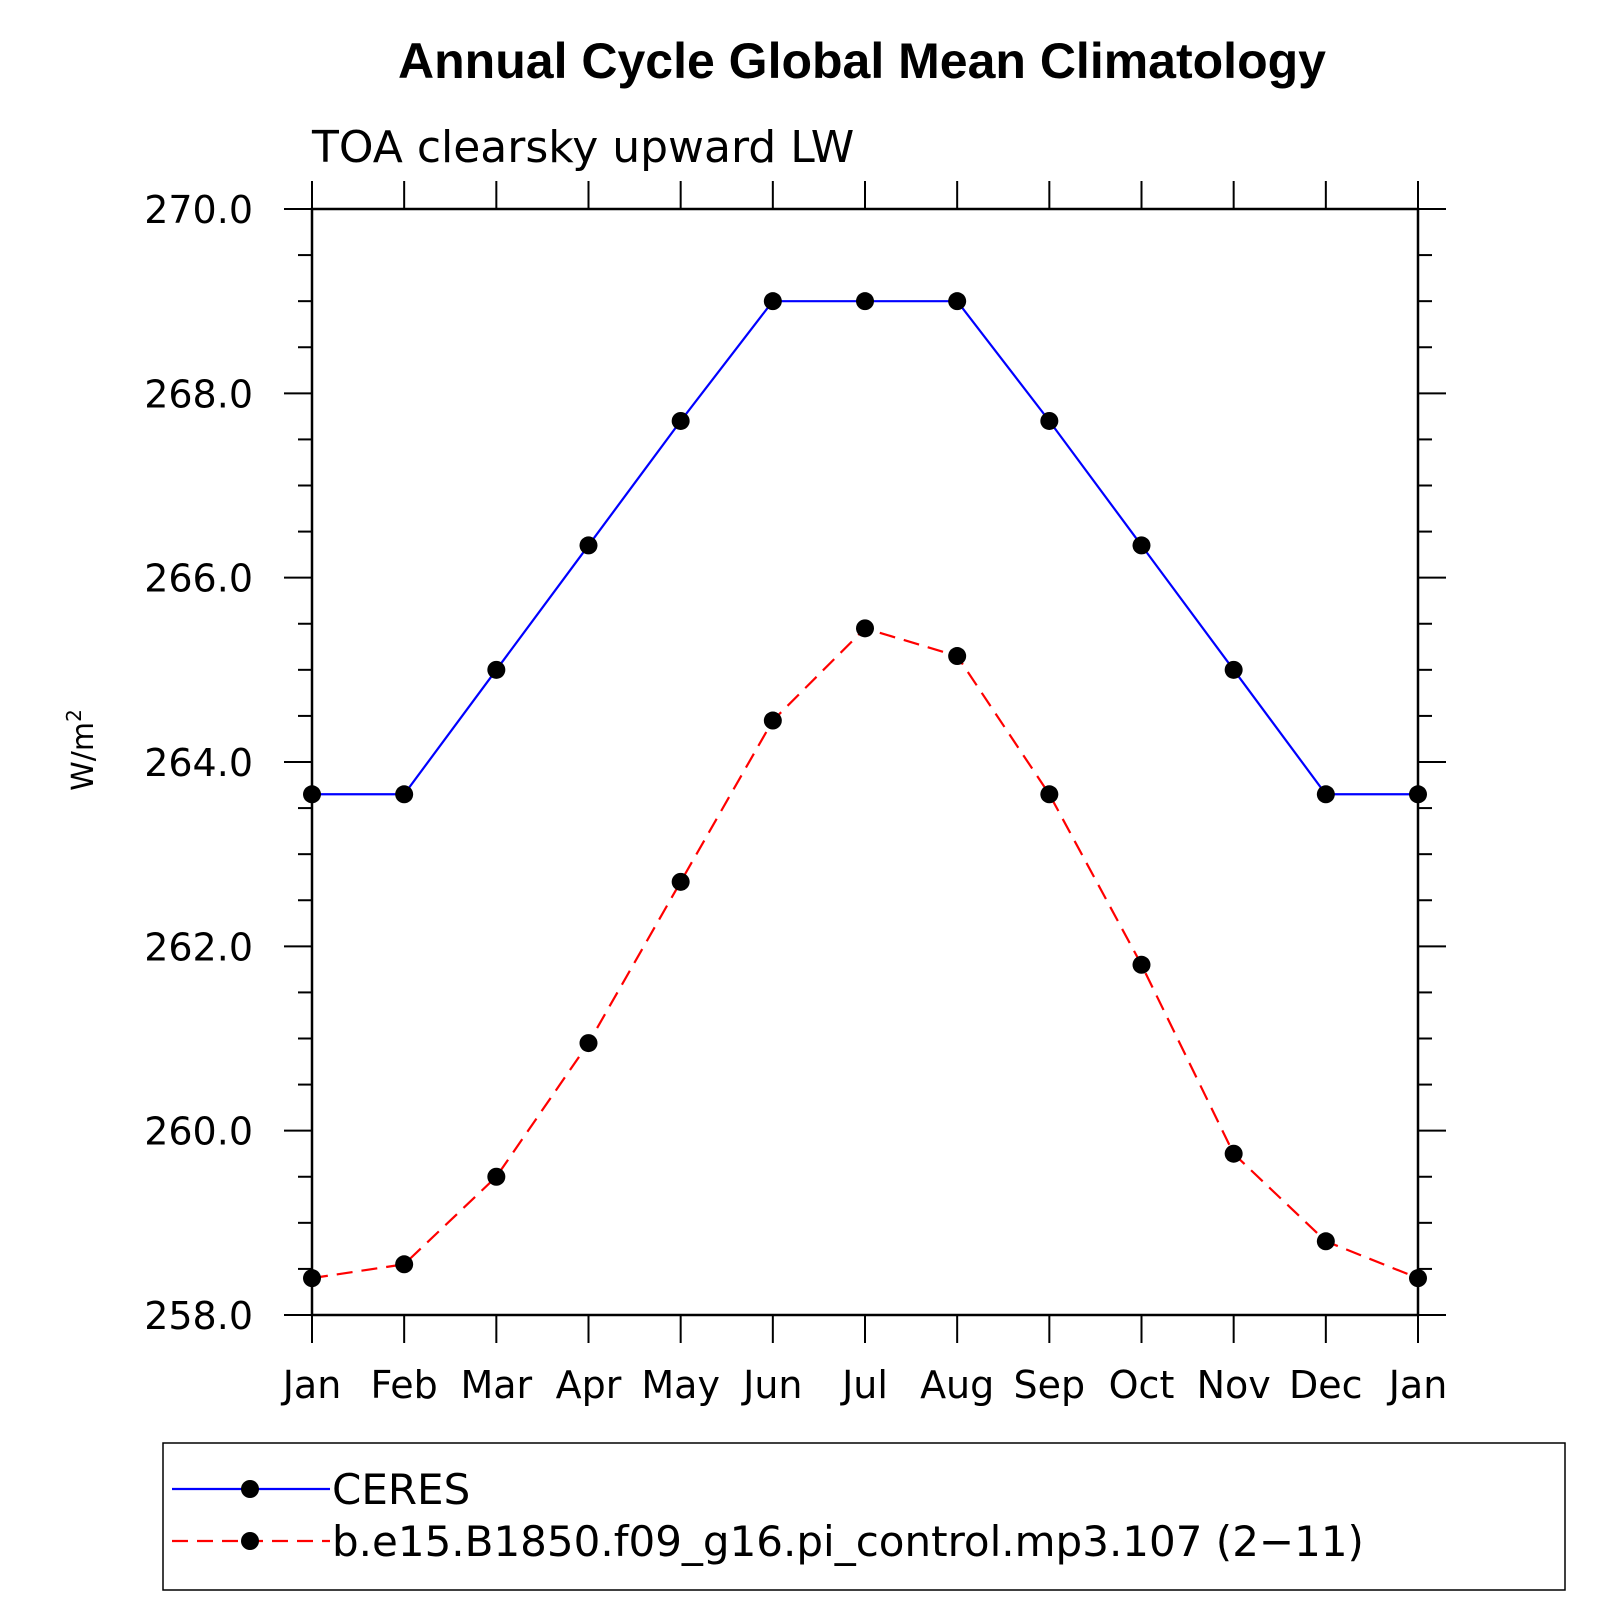  Describe the element at coordinates (496, 1385) in the screenshot. I see `x-tick-label: Mar` at that location.